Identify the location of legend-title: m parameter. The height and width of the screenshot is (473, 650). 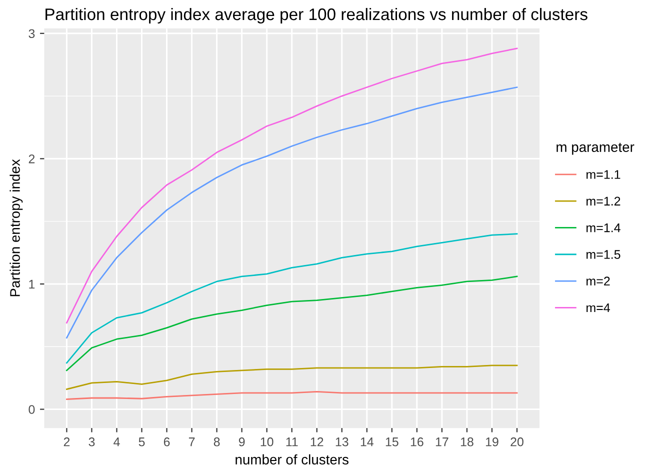
(595, 148).